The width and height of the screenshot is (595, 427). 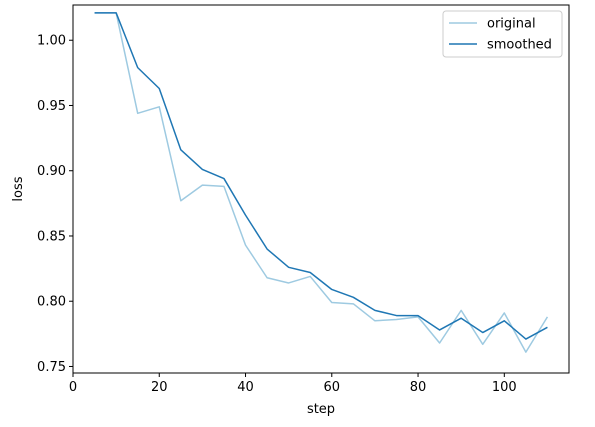 I want to click on y-tick-label: 0.85, so click(x=51, y=236).